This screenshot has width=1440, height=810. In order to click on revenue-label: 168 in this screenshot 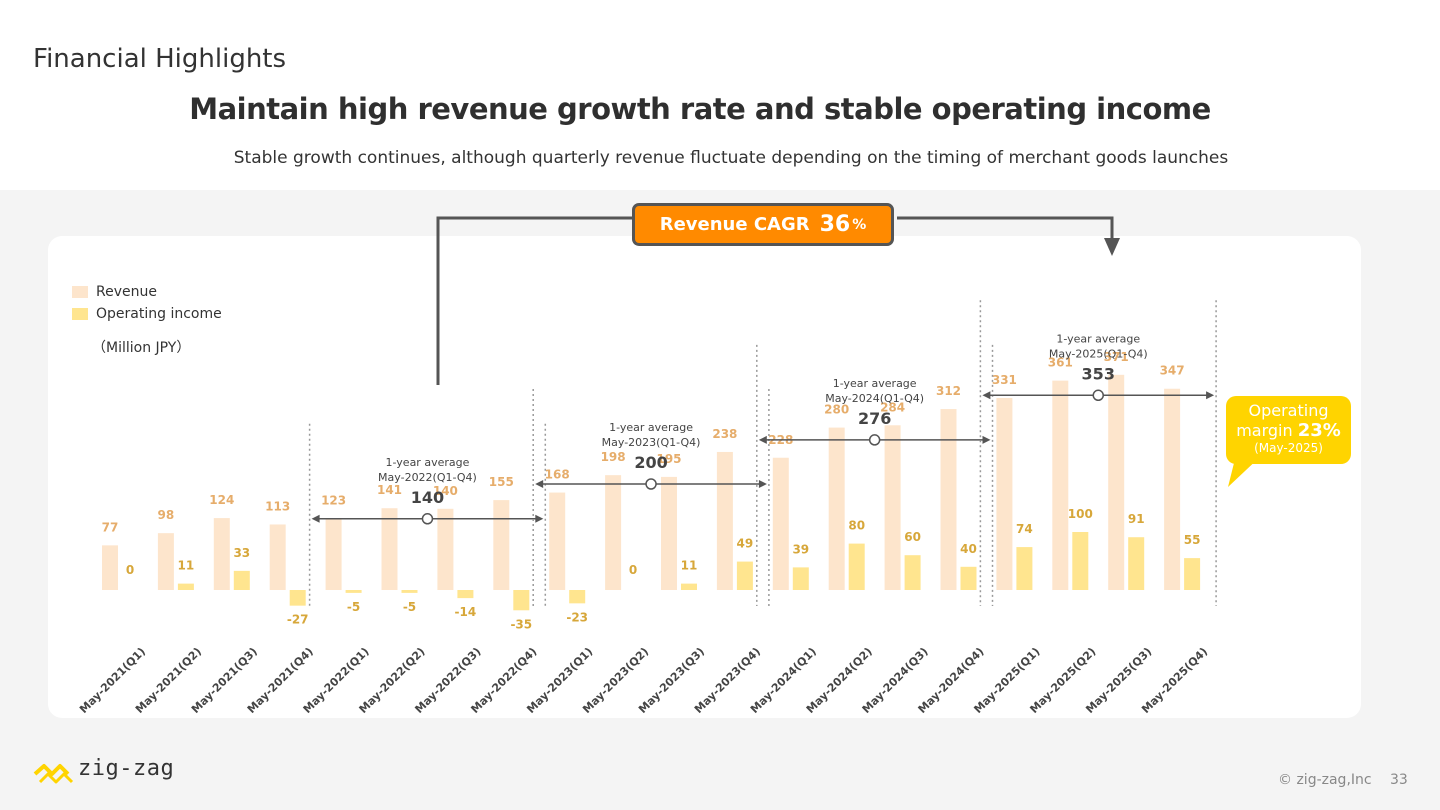, I will do `click(557, 475)`.